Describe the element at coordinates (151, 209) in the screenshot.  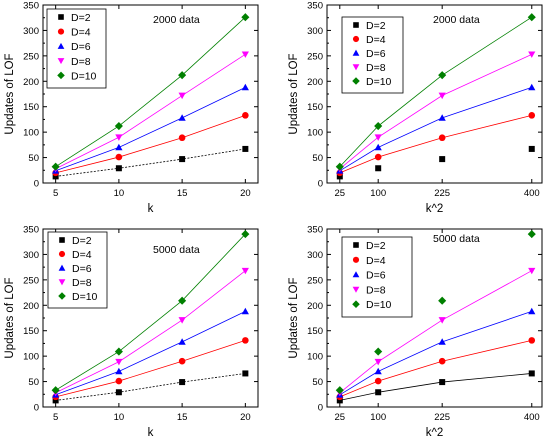
I see `x-axis-title: k` at that location.